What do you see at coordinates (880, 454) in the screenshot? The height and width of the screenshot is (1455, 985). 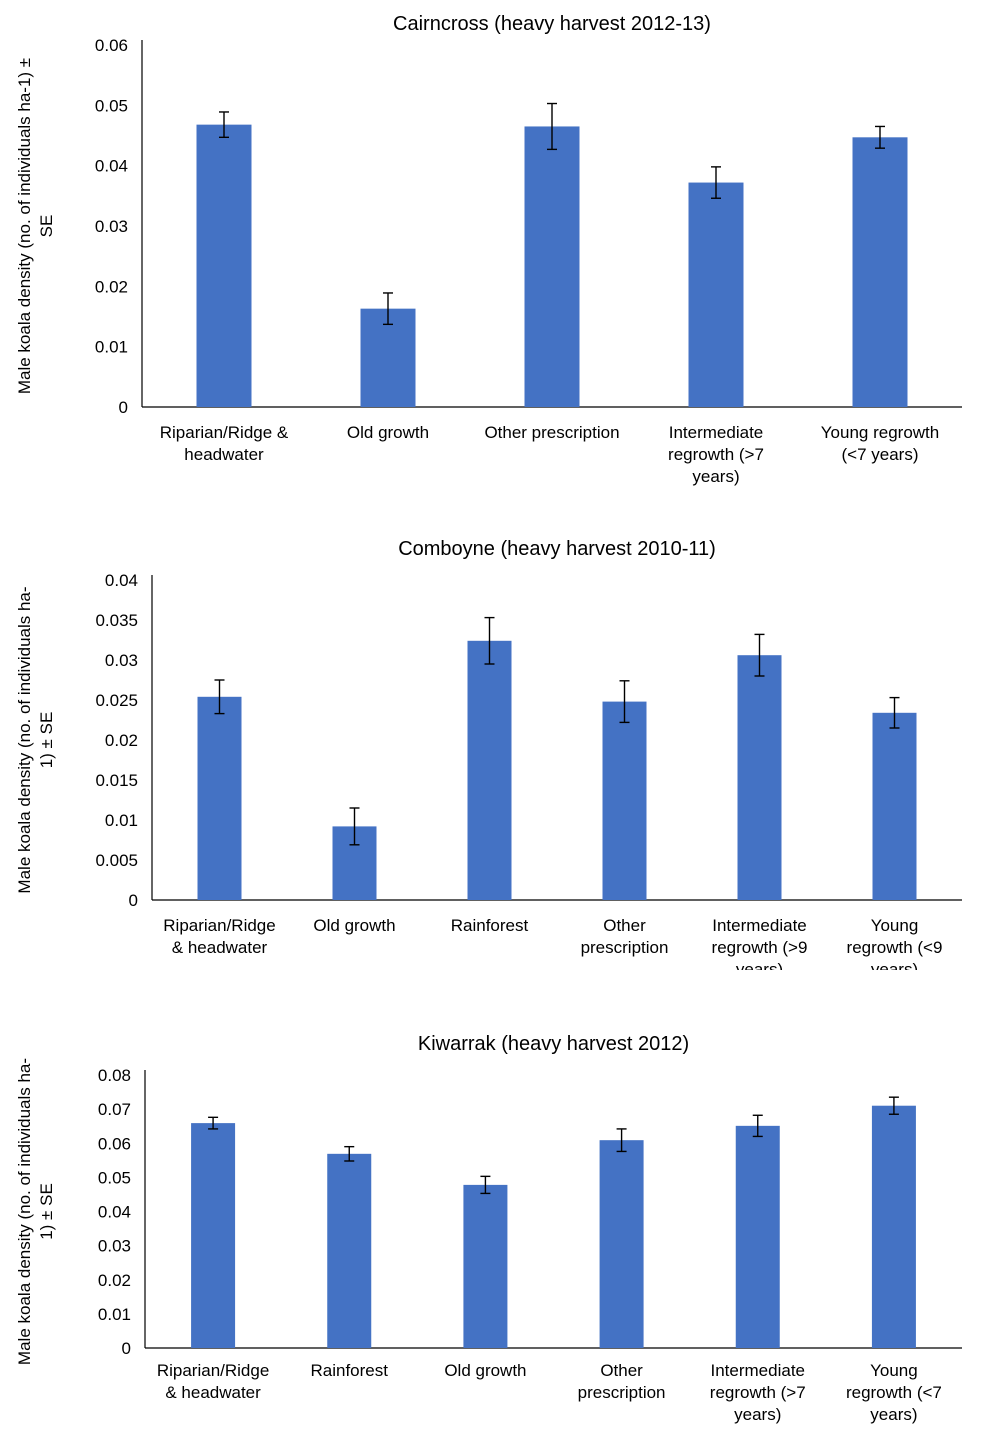 I see `x-category-label: (<7 years)` at bounding box center [880, 454].